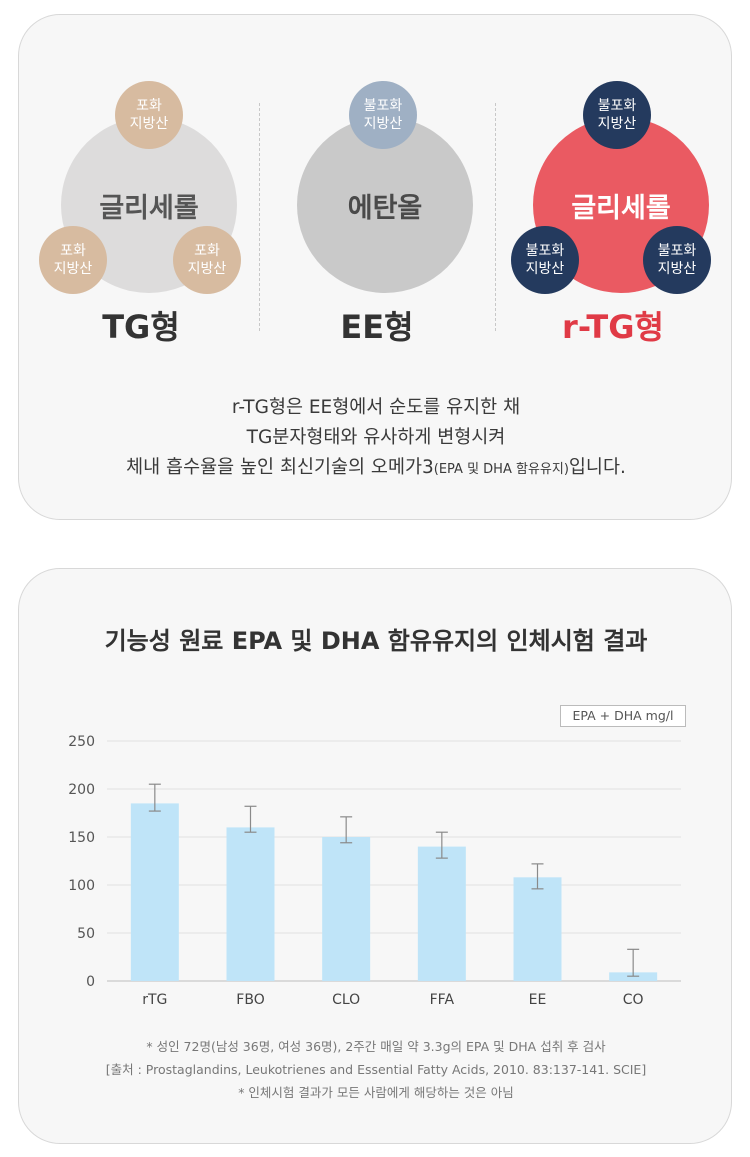 This screenshot has width=750, height=1157. I want to click on bar-ffa, so click(441, 913).